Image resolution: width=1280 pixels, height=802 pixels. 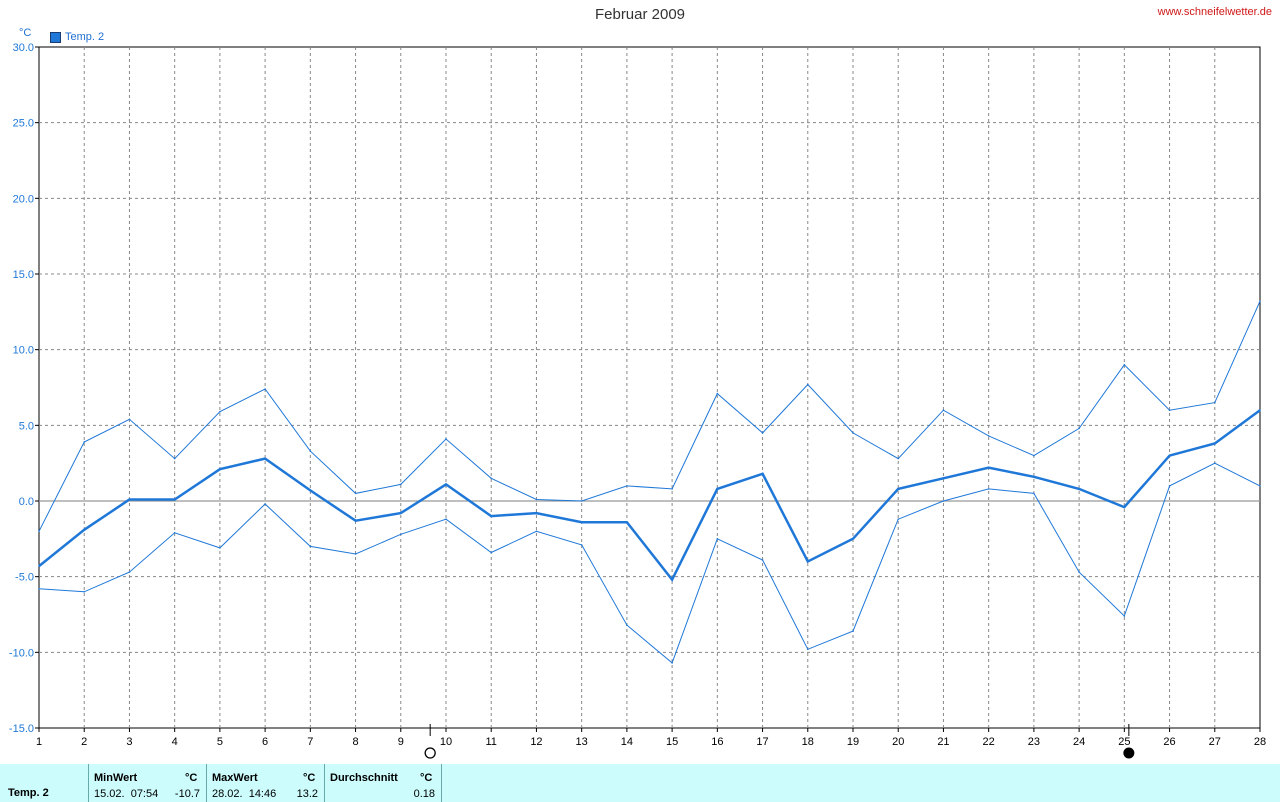 What do you see at coordinates (898, 742) in the screenshot?
I see `x-tick-label: 20` at bounding box center [898, 742].